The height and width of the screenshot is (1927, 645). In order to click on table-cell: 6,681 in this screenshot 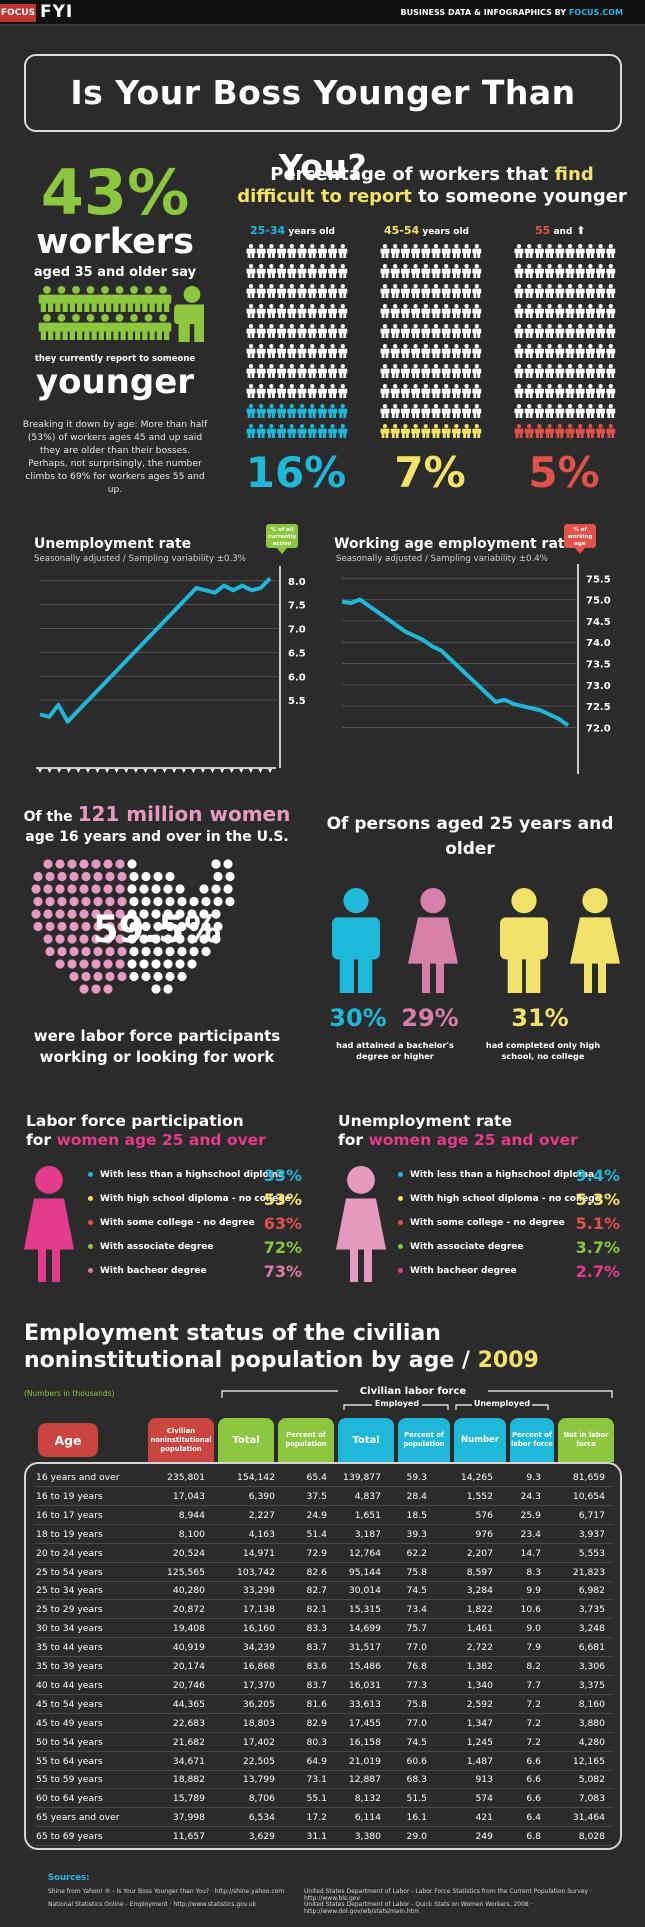, I will do `click(591, 1648)`.